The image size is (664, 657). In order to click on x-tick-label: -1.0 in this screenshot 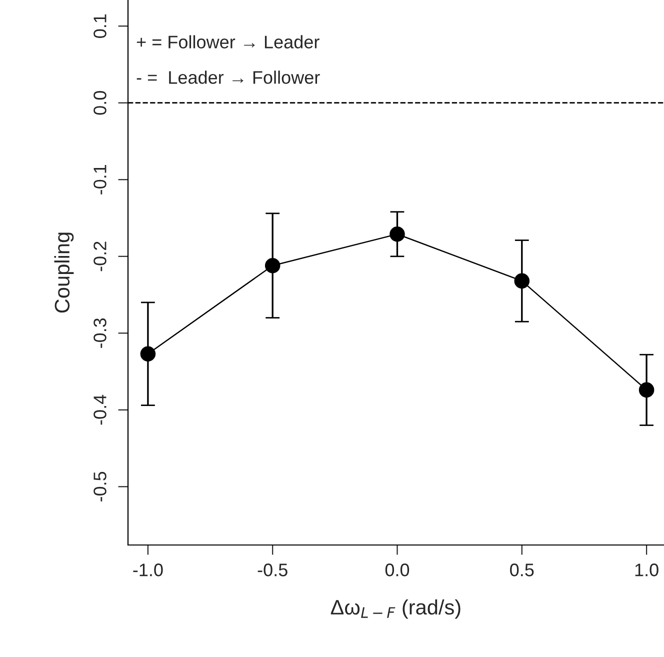, I will do `click(148, 570)`.